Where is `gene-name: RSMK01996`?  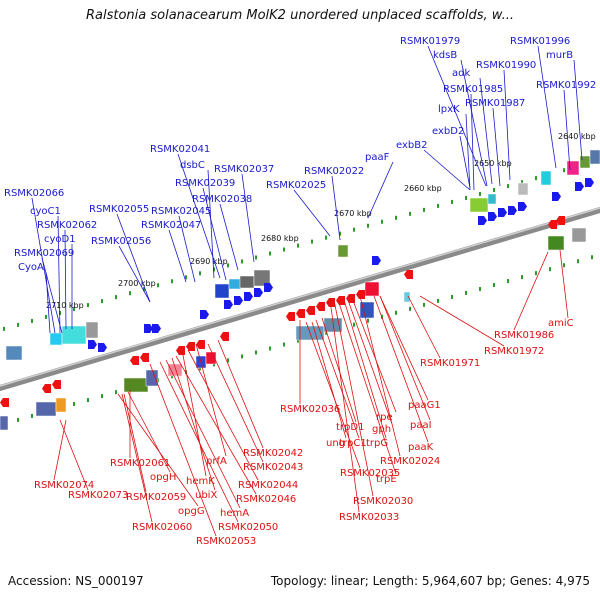
gene-name: RSMK01996 is located at coordinates (540, 41).